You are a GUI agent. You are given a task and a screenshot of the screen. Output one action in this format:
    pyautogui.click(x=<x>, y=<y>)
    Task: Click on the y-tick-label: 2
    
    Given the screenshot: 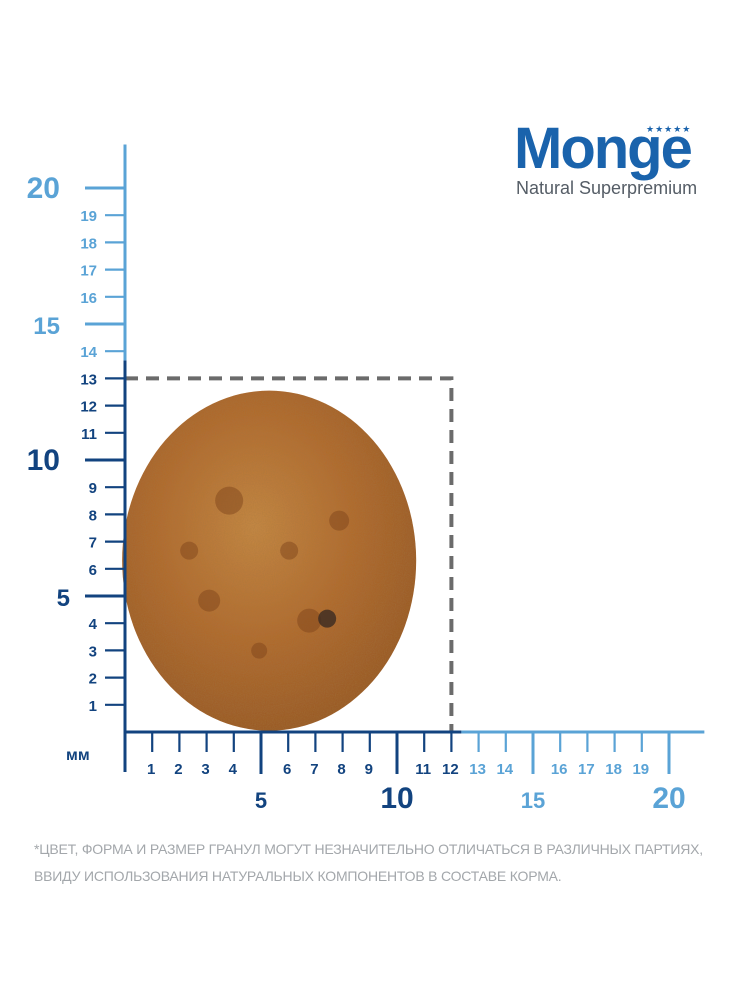 What is the action you would take?
    pyautogui.click(x=93, y=679)
    